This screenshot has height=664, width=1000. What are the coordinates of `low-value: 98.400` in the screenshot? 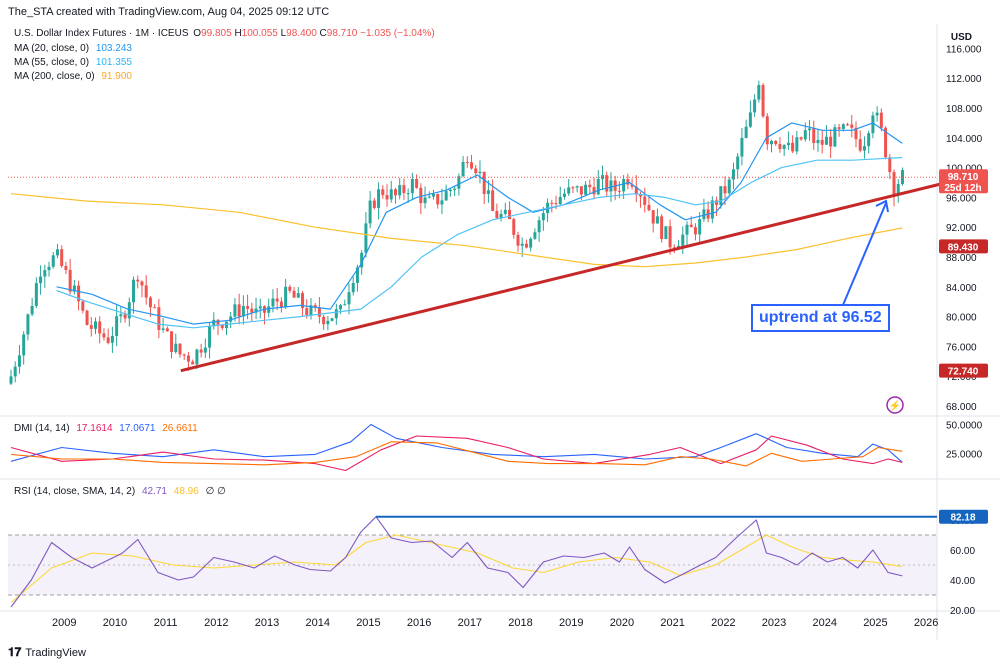 It's located at (301, 33).